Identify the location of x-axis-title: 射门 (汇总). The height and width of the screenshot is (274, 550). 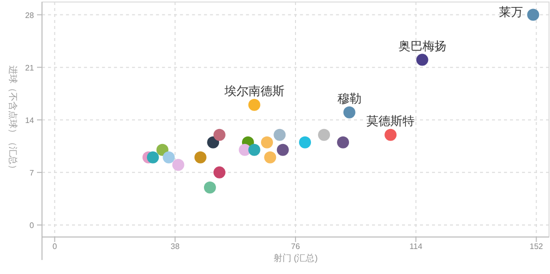
(295, 258).